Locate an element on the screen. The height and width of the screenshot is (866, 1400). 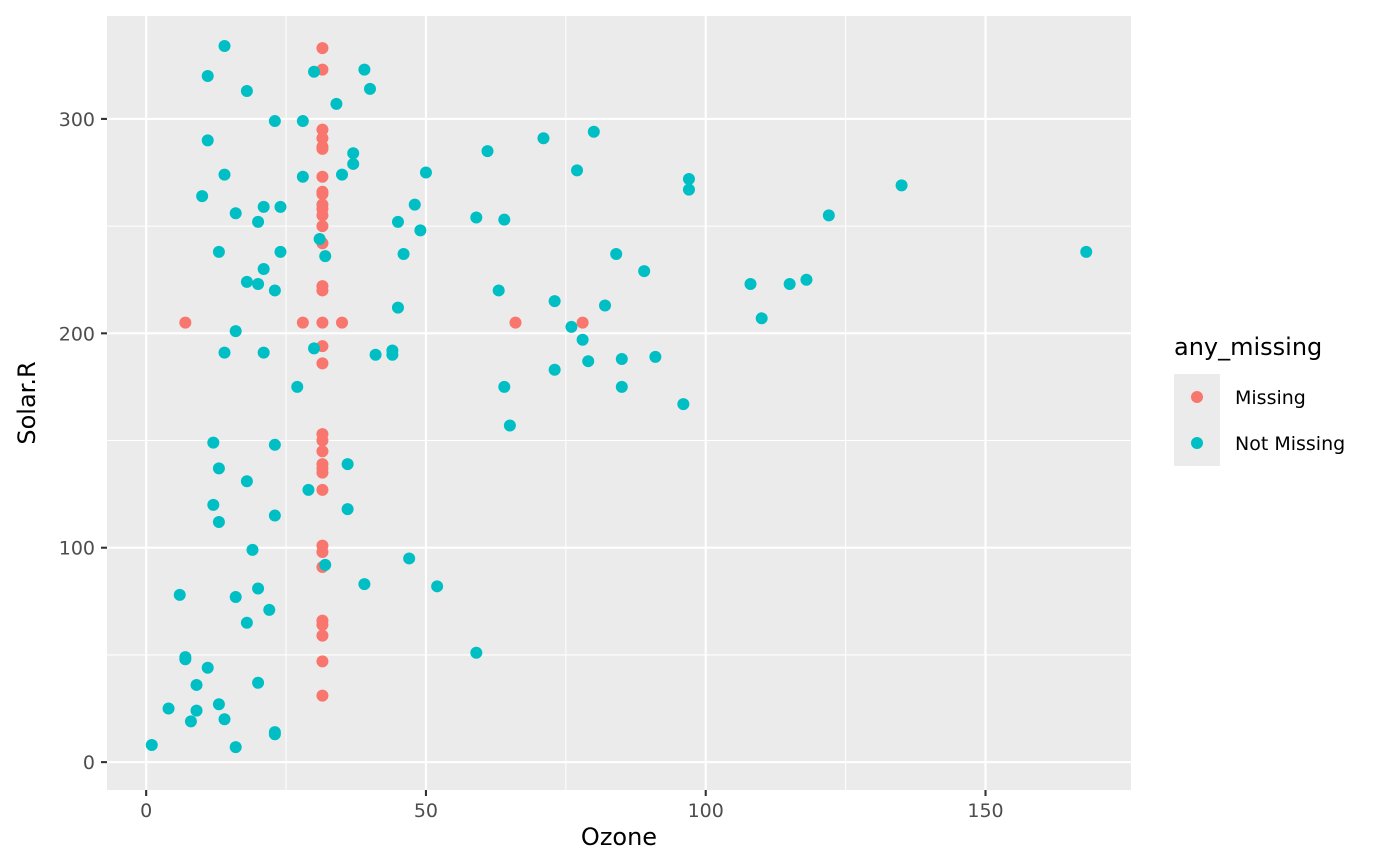
x-tick-label: 50 is located at coordinates (426, 811).